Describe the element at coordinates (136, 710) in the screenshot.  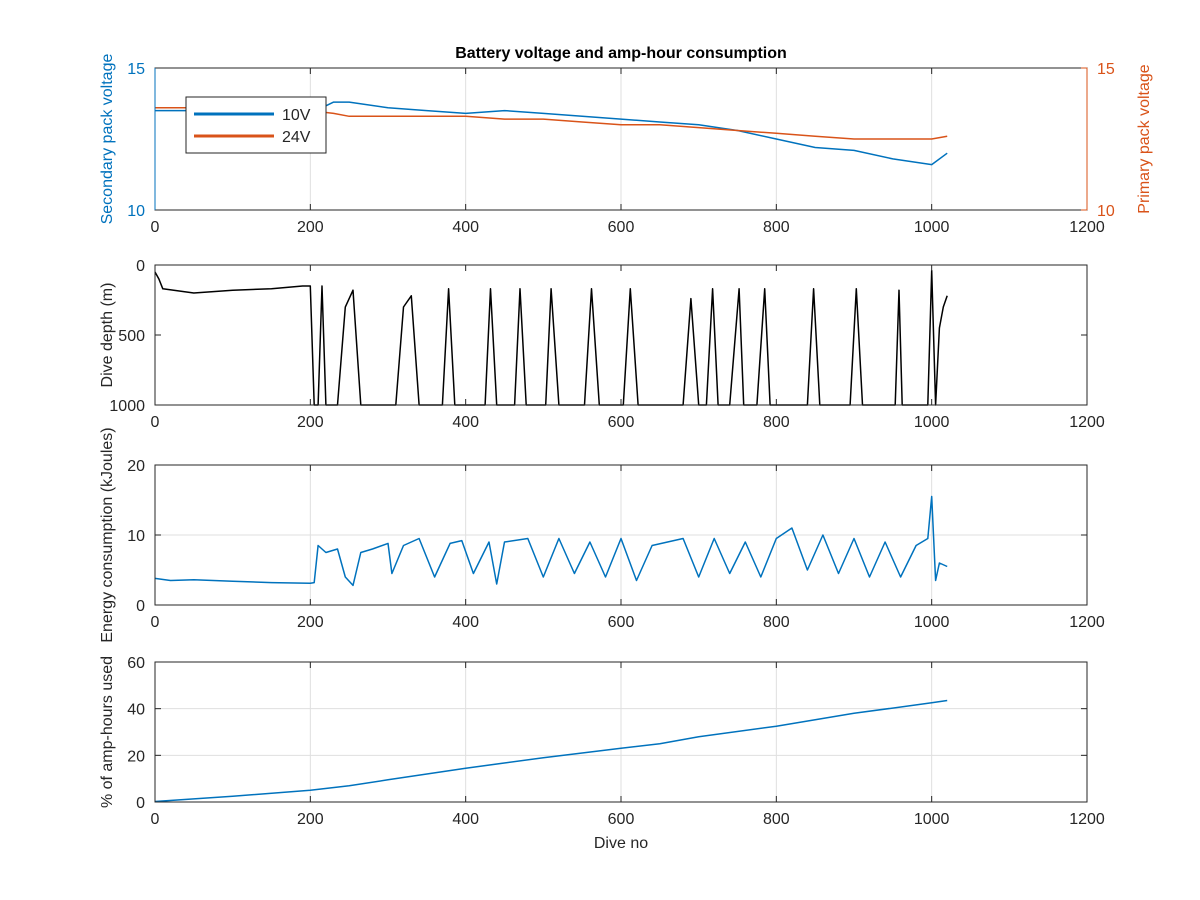
I see `y-tick-label: 40` at that location.